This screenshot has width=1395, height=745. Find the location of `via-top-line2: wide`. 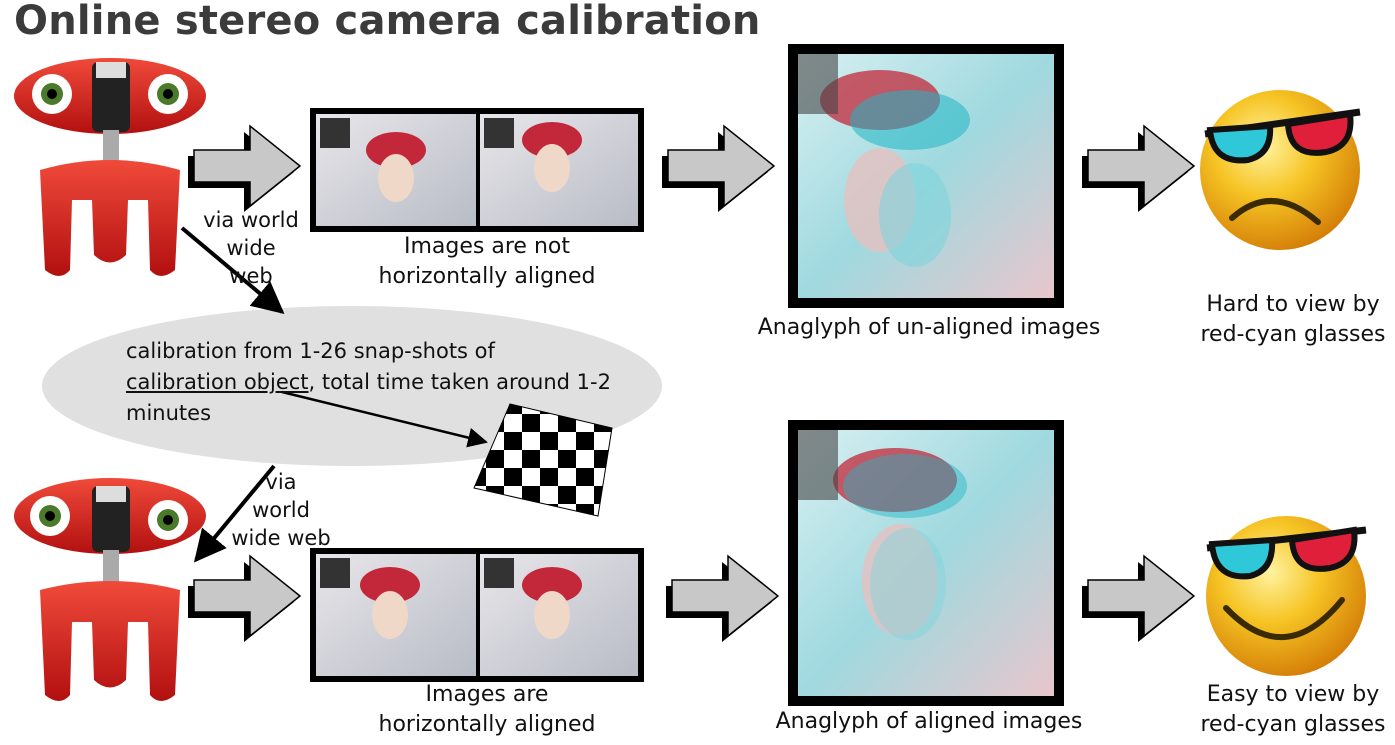

via-top-line2: wide is located at coordinates (251, 248).